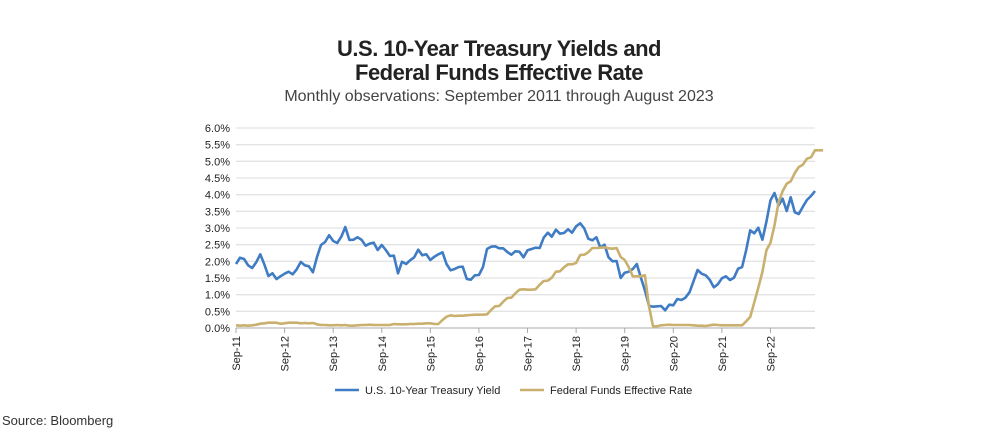 Image resolution: width=998 pixels, height=442 pixels. I want to click on y-tick-label: 4.5%, so click(217, 179).